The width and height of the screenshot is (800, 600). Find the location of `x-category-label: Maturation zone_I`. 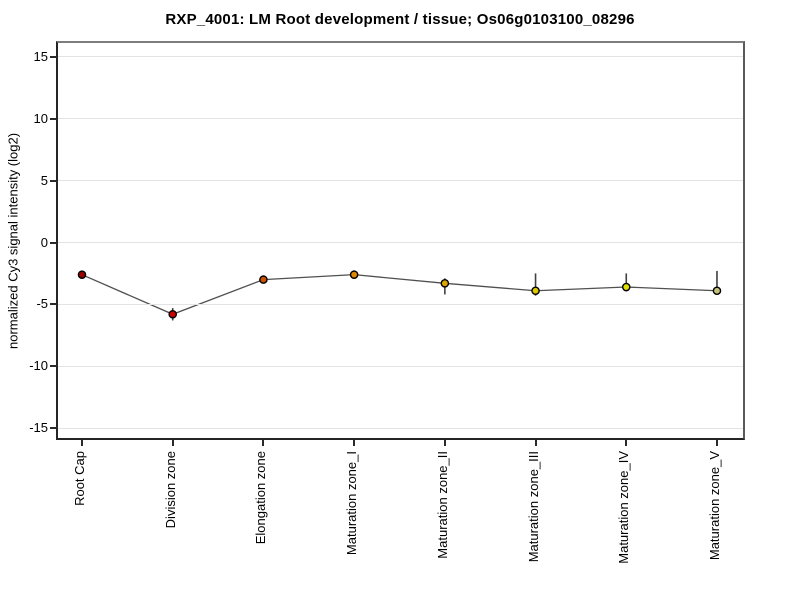

x-category-label: Maturation zone_I is located at coordinates (352, 503).